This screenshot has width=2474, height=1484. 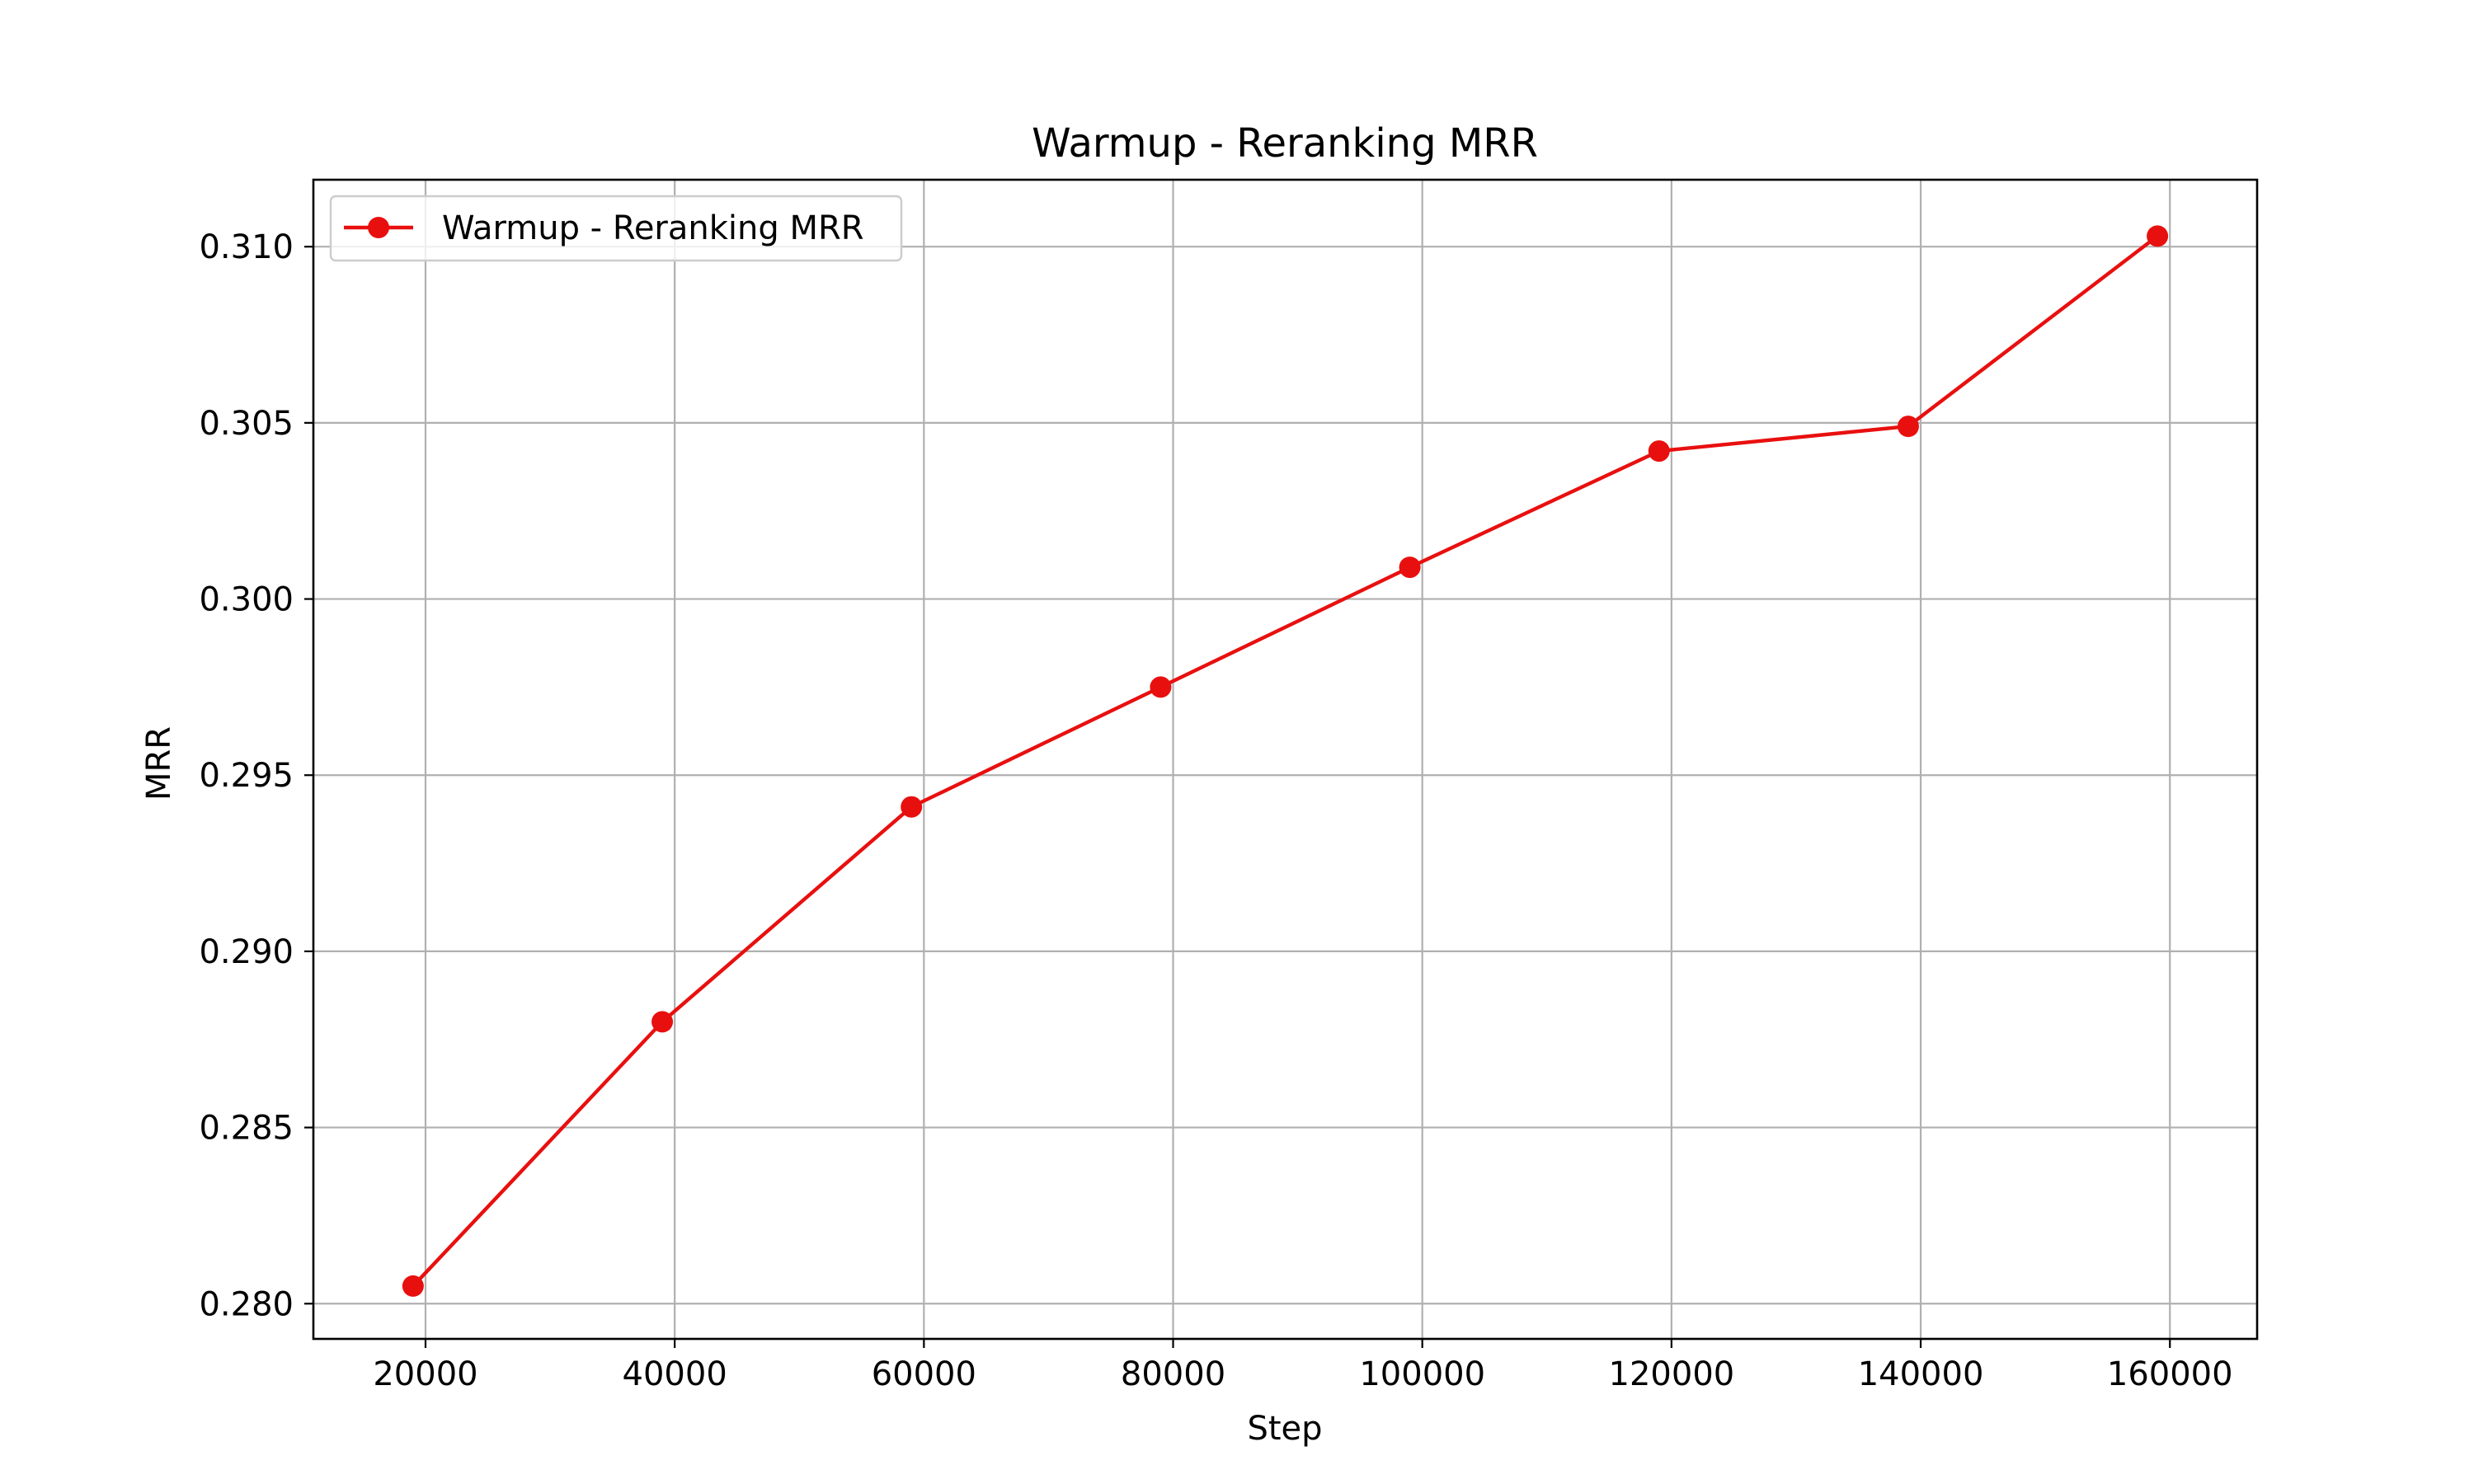 What do you see at coordinates (924, 1374) in the screenshot?
I see `x-tick-label: 60000` at bounding box center [924, 1374].